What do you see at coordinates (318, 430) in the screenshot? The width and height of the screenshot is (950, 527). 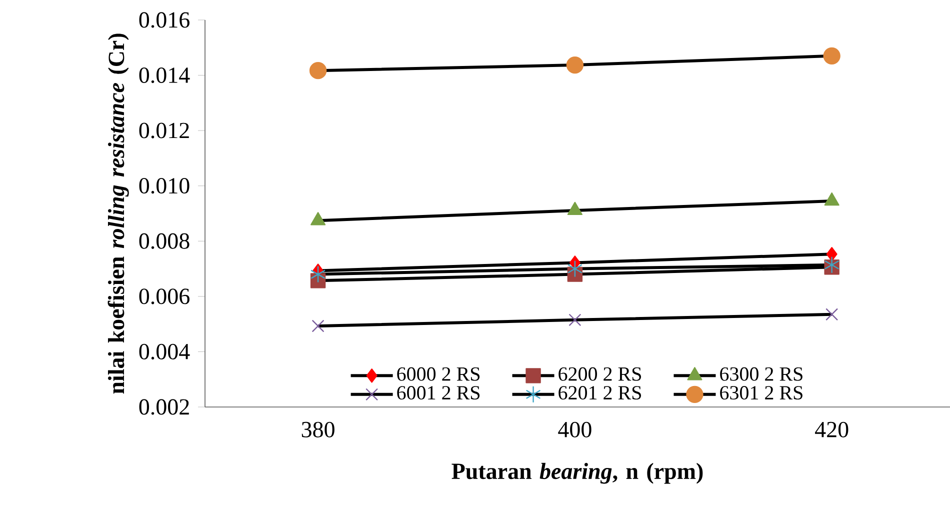 I see `x-tick-label: 380` at bounding box center [318, 430].